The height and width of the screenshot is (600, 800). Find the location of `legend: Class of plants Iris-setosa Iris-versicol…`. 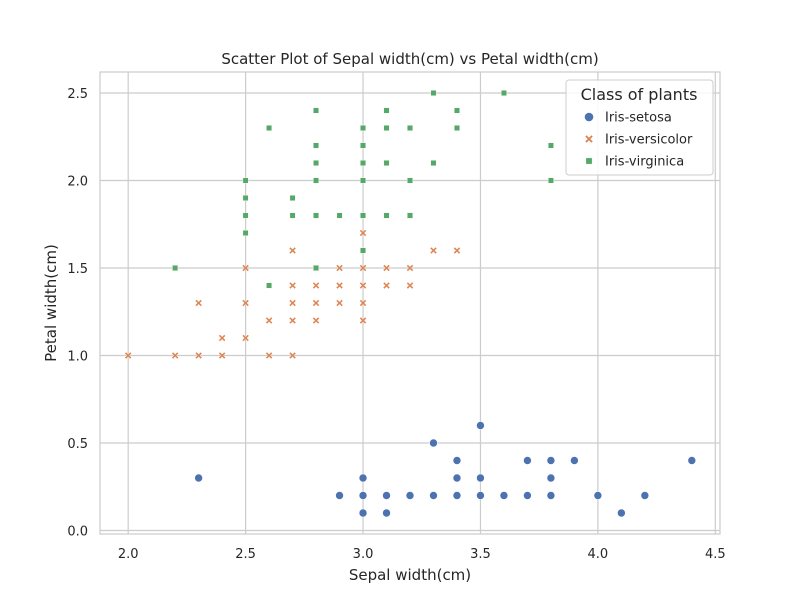

legend: Class of plants Iris-setosa Iris-versicol… is located at coordinates (639, 127).